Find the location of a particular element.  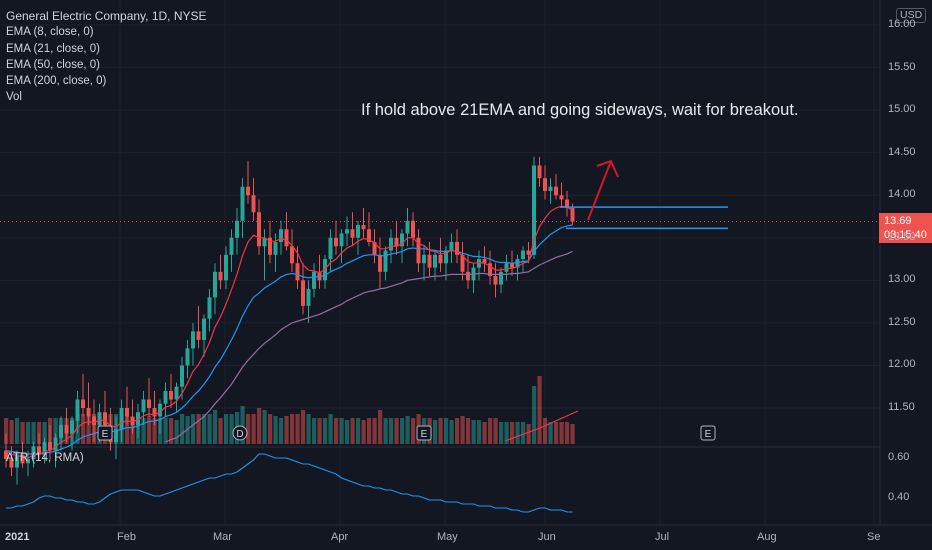

x-tick-label: Se is located at coordinates (874, 537).